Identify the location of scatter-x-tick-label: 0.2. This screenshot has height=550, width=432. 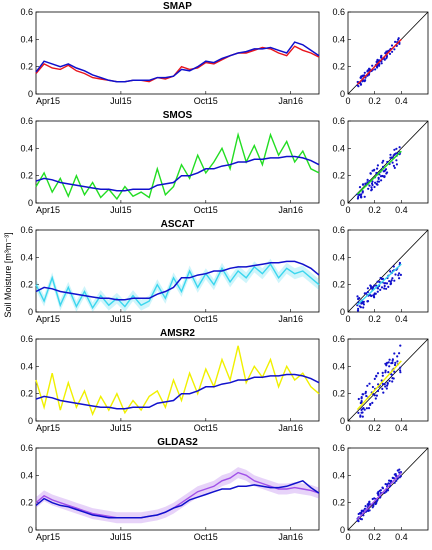
(374, 210).